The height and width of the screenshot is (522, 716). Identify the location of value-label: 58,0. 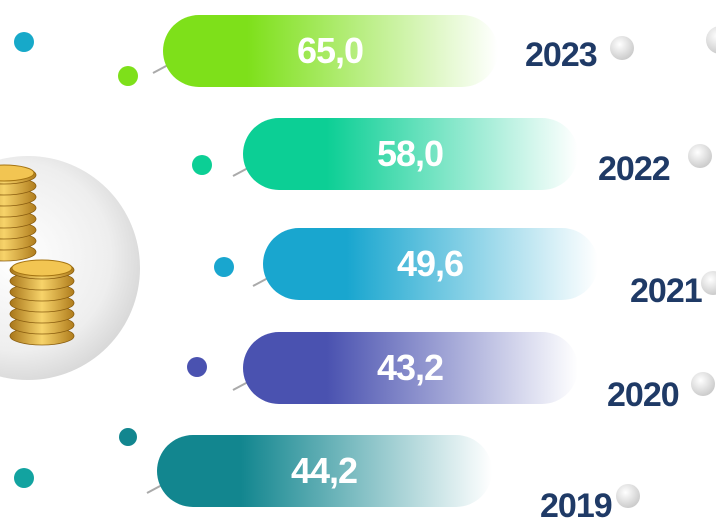
(410, 153).